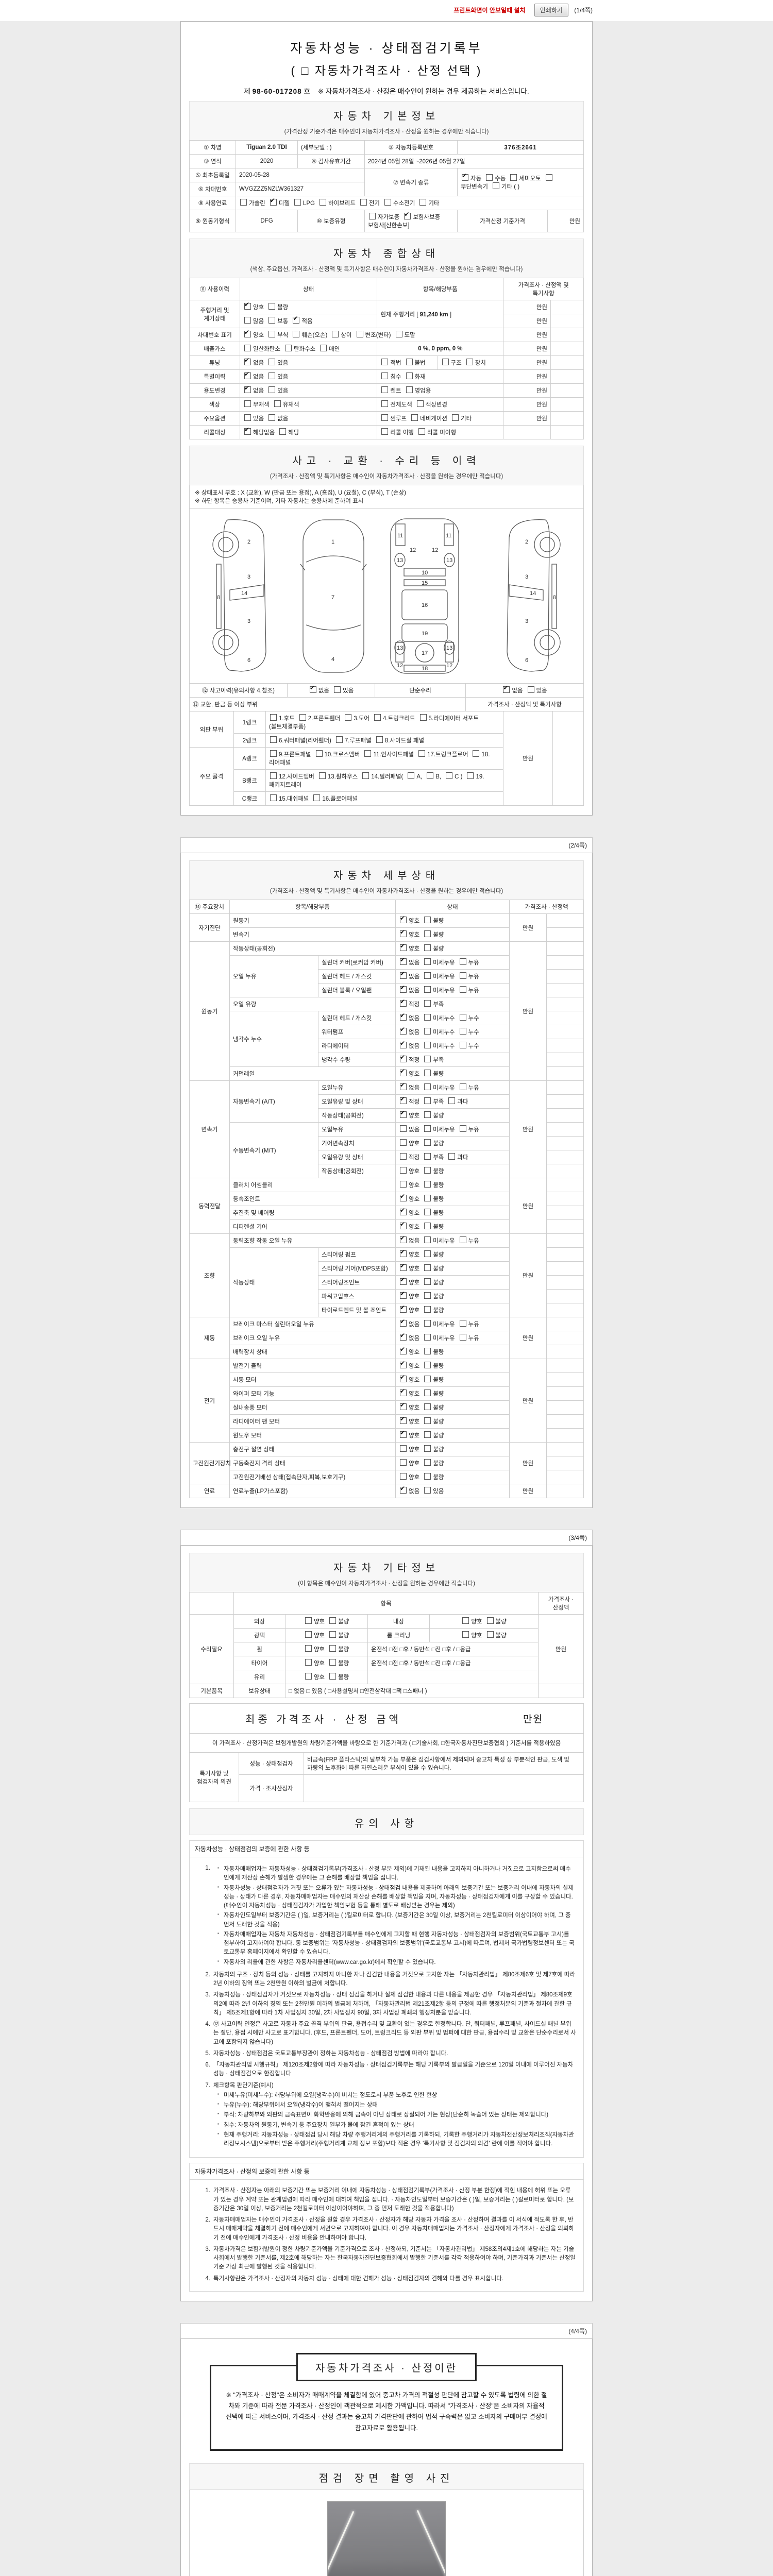  What do you see at coordinates (551, 10) in the screenshot?
I see `print-button: 인쇄하기` at bounding box center [551, 10].